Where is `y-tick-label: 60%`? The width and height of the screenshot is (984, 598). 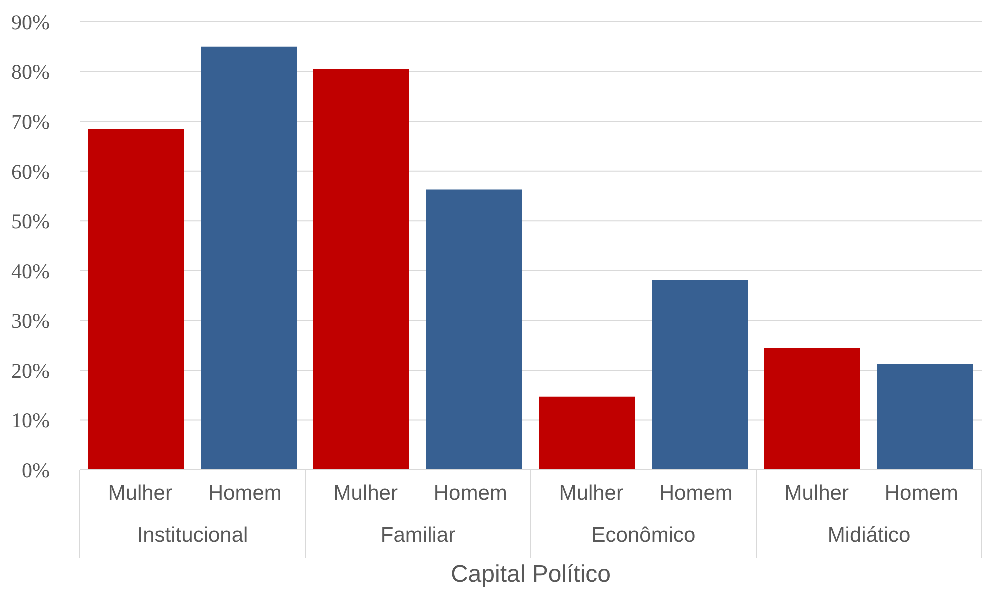 y-tick-label: 60% is located at coordinates (31, 172).